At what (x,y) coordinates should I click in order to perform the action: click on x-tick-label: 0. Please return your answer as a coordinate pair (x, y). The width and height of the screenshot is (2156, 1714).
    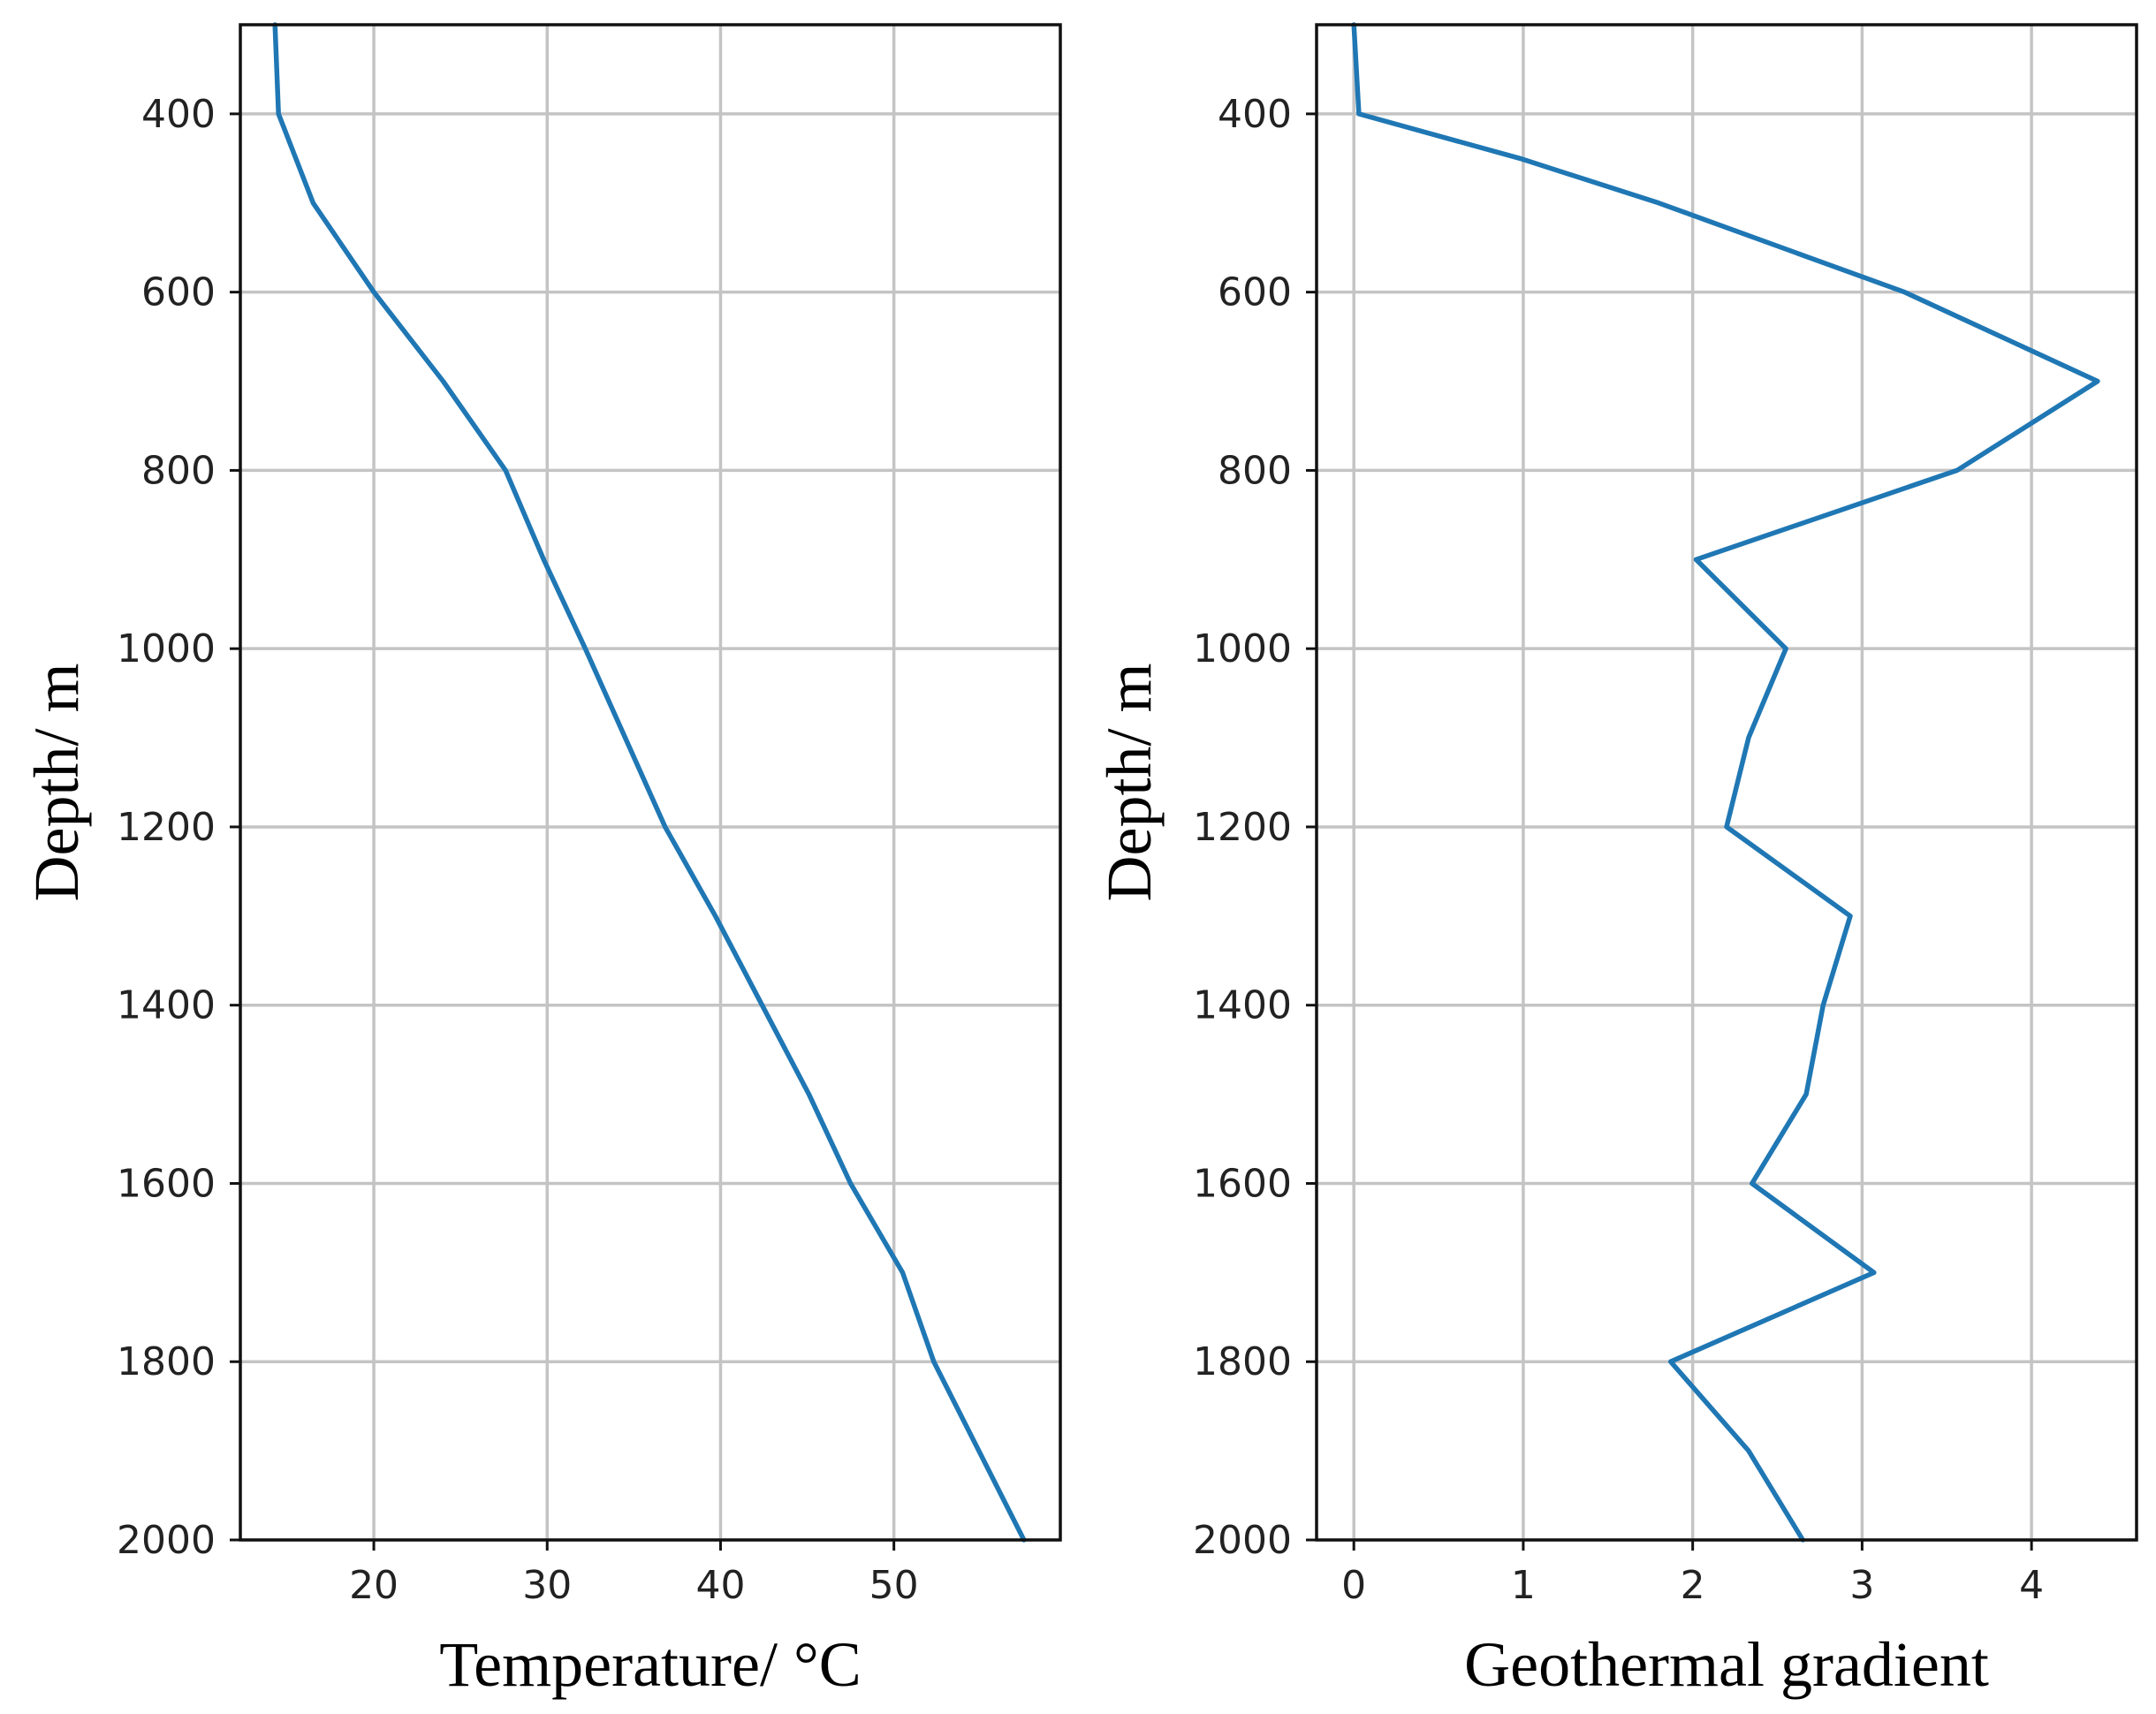
    Looking at the image, I should click on (1353, 1586).